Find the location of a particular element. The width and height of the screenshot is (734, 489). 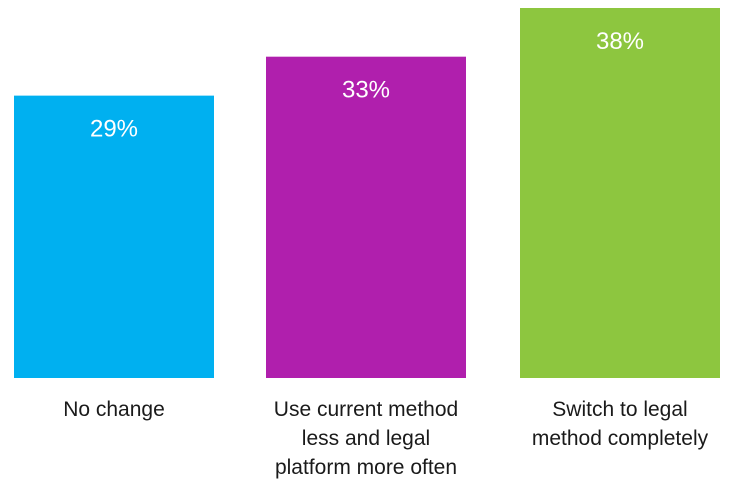

category-label-2-line-3: platform more often is located at coordinates (366, 467).